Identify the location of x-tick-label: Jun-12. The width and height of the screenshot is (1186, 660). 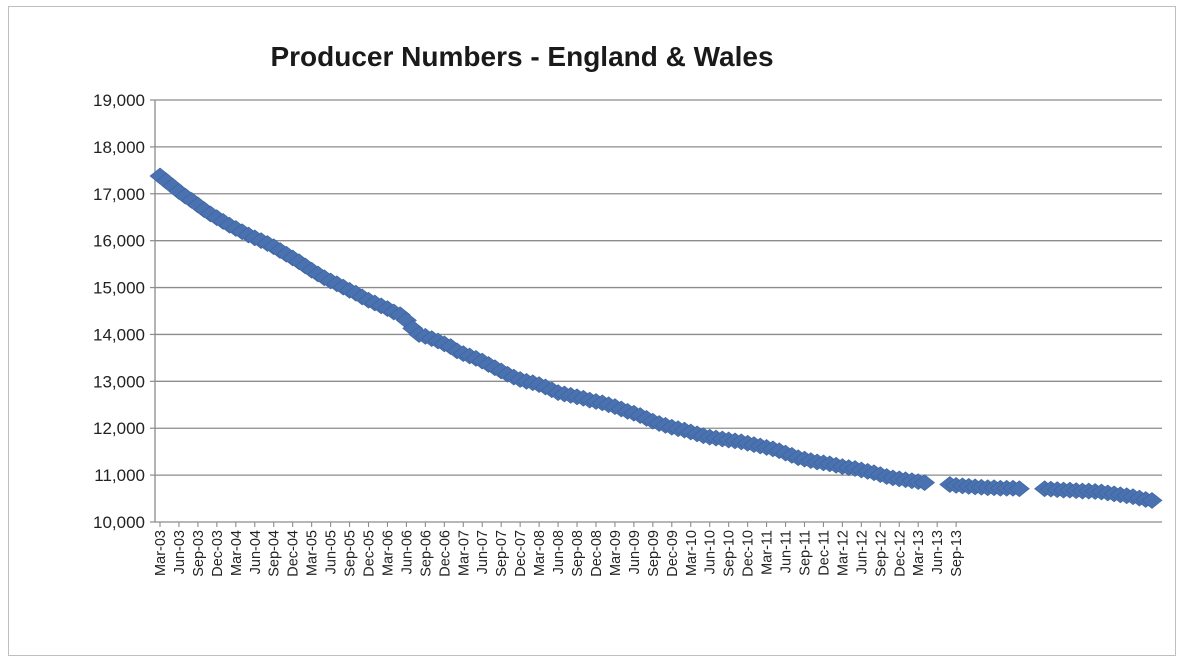
(862, 552).